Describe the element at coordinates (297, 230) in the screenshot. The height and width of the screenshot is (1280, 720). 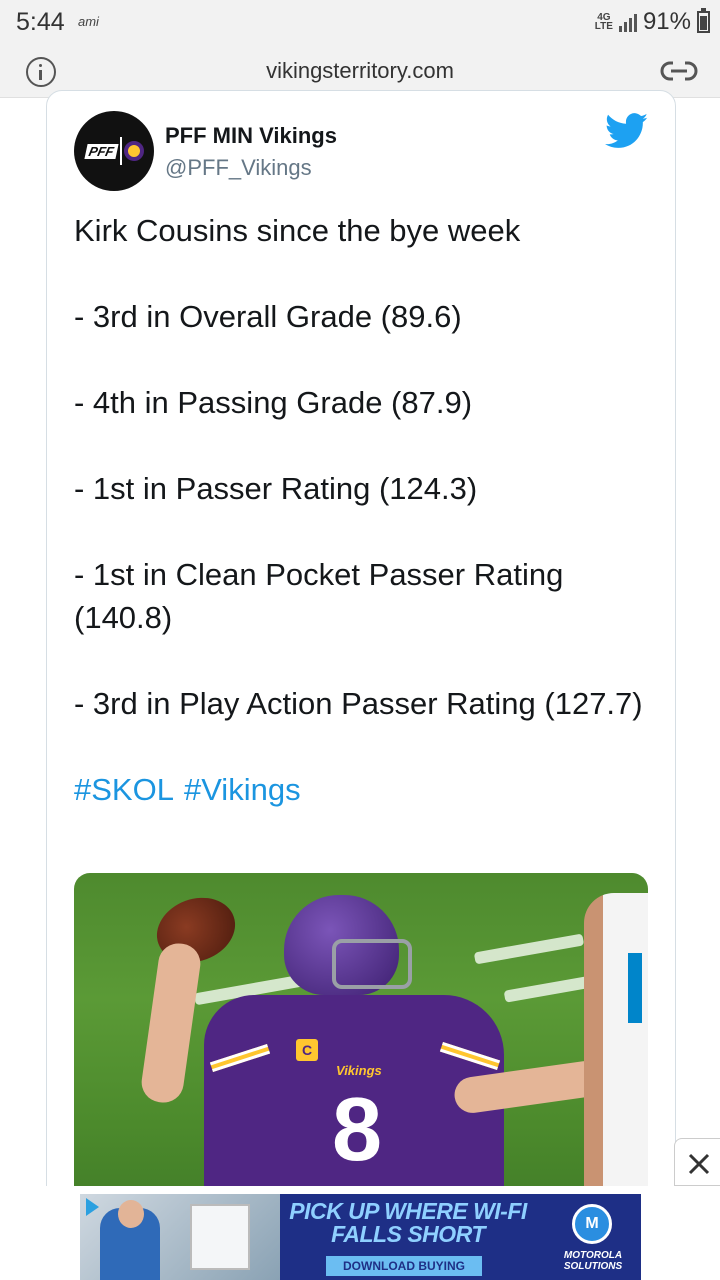
I see `tweet-line: Kirk Cousins since the bye week` at that location.